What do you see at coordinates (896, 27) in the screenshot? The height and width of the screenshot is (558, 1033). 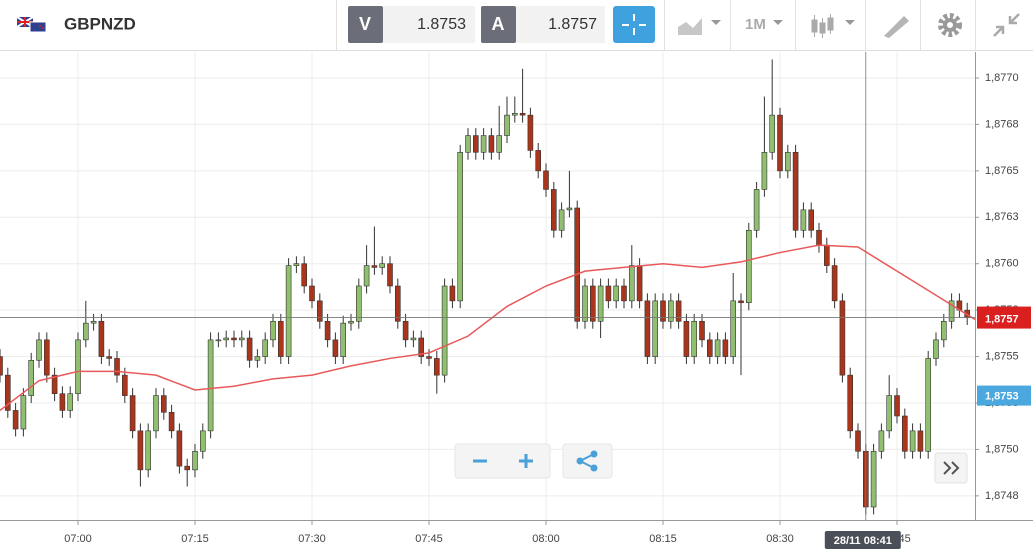 I see `draw-tool-button` at bounding box center [896, 27].